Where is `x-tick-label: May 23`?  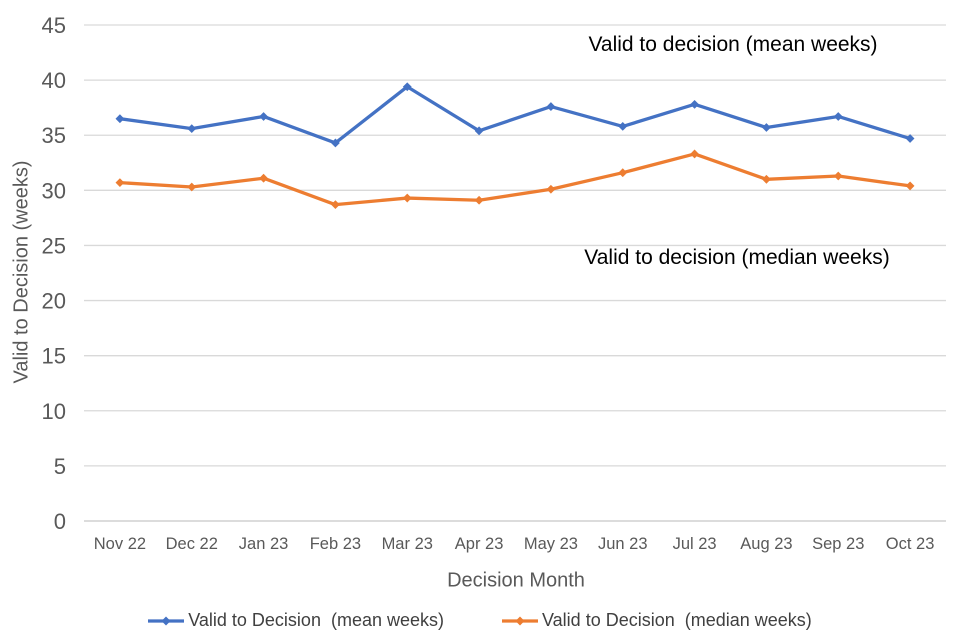
x-tick-label: May 23 is located at coordinates (551, 544).